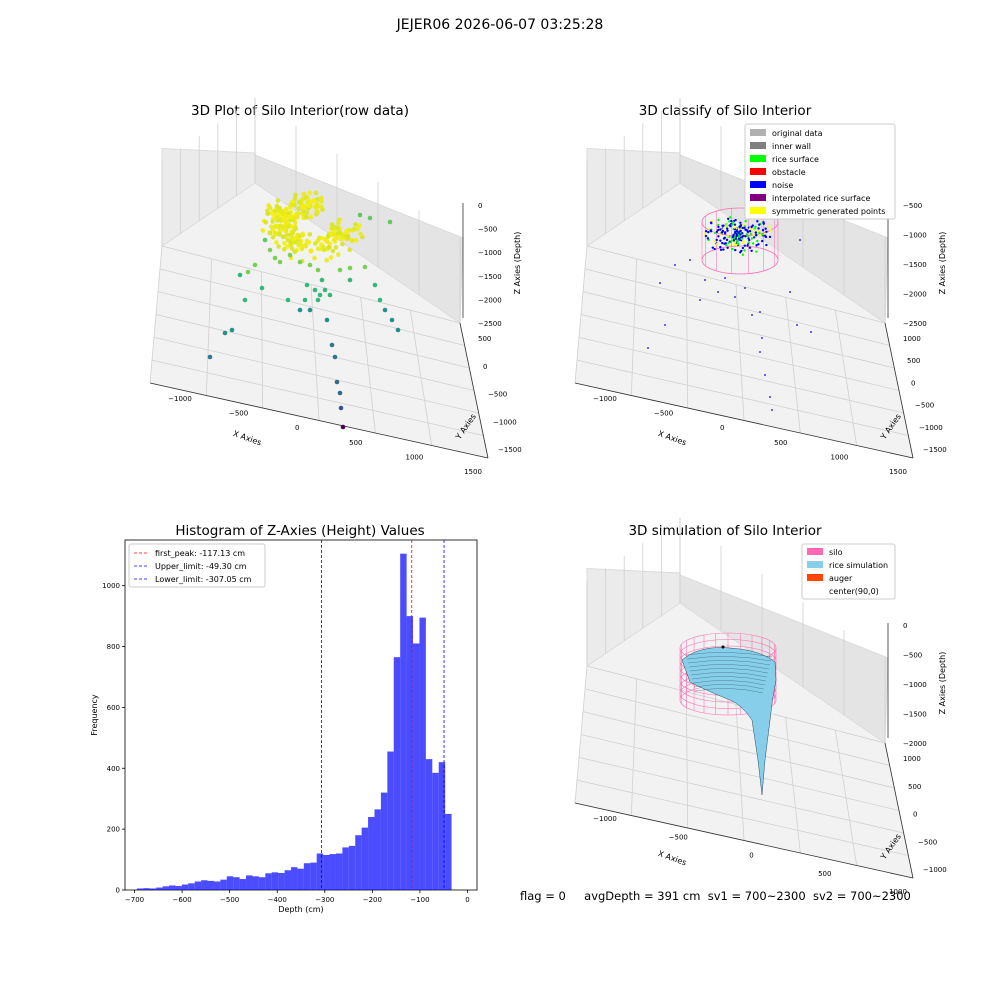  What do you see at coordinates (915, 236) in the screenshot?
I see `z-tick-label: −1000` at bounding box center [915, 236].